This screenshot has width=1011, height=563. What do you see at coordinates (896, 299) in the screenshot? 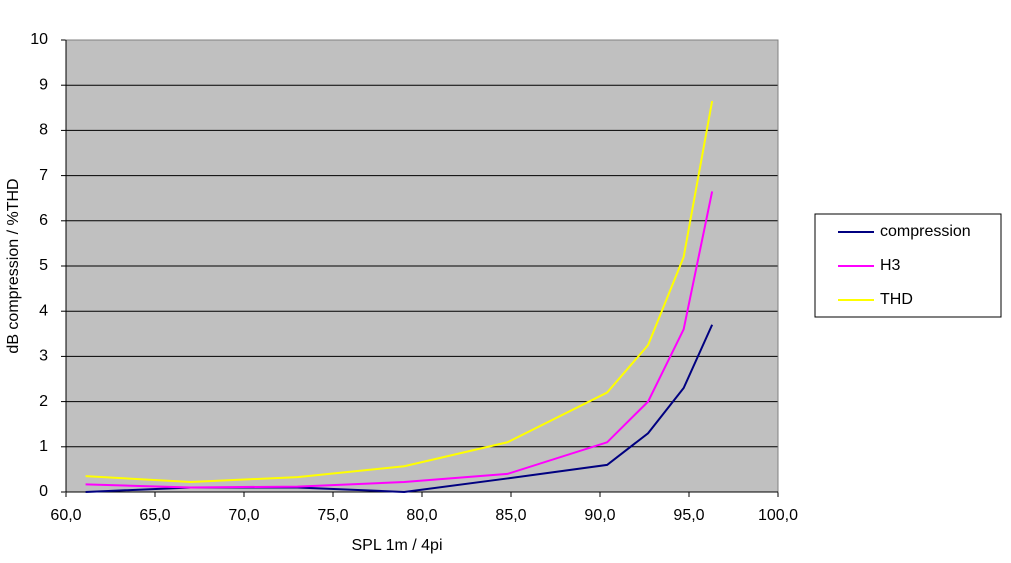
I see `legend-label: THD` at bounding box center [896, 299].